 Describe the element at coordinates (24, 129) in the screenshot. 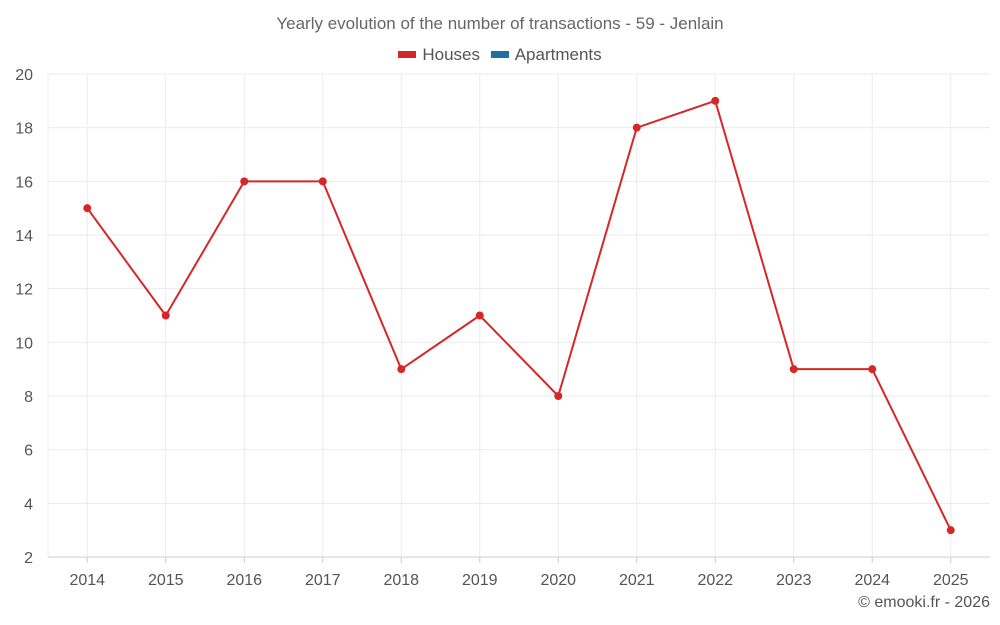

I see `y-tick-label: 18` at that location.